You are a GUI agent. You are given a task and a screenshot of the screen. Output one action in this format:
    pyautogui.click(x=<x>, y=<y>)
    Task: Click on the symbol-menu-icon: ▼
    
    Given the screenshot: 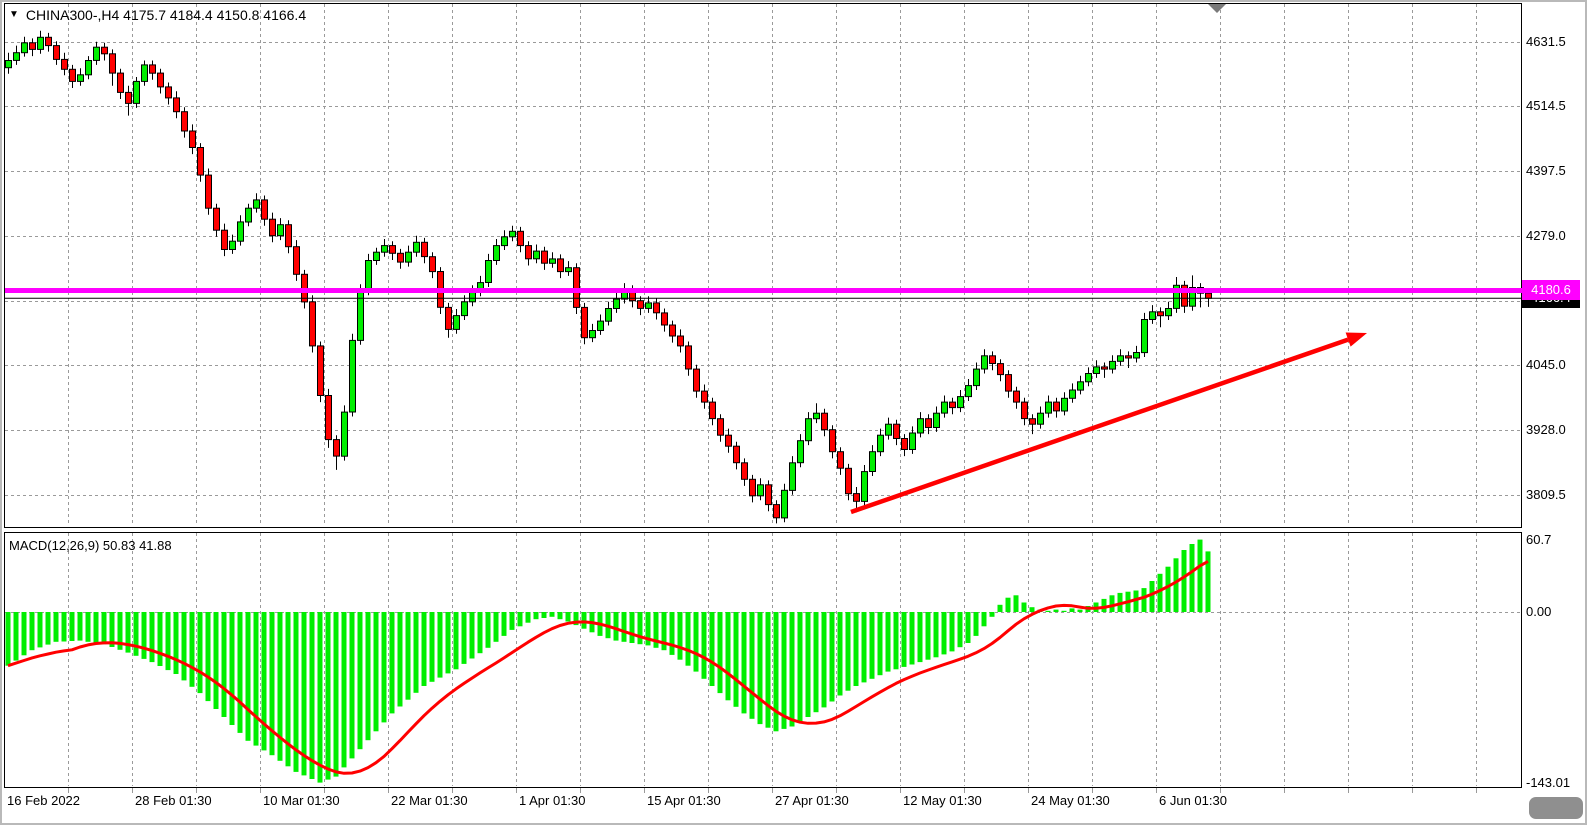 What is the action you would take?
    pyautogui.click(x=14, y=14)
    